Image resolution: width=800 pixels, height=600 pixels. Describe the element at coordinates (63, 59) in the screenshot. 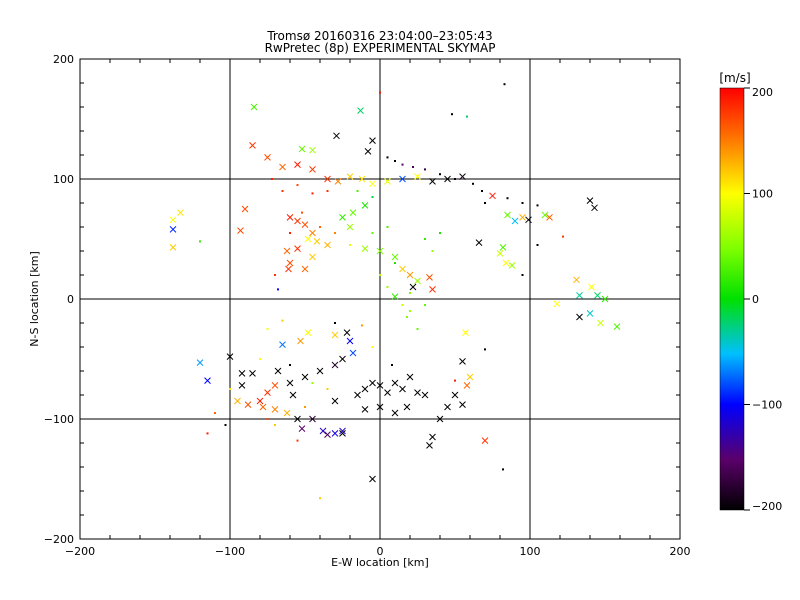

I see `y-tick-label: 200` at that location.